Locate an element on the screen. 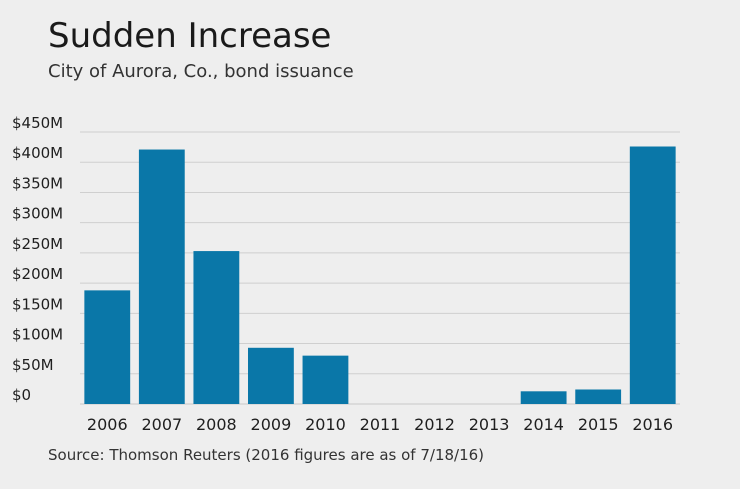  y-tick-label: $350M is located at coordinates (37, 183).